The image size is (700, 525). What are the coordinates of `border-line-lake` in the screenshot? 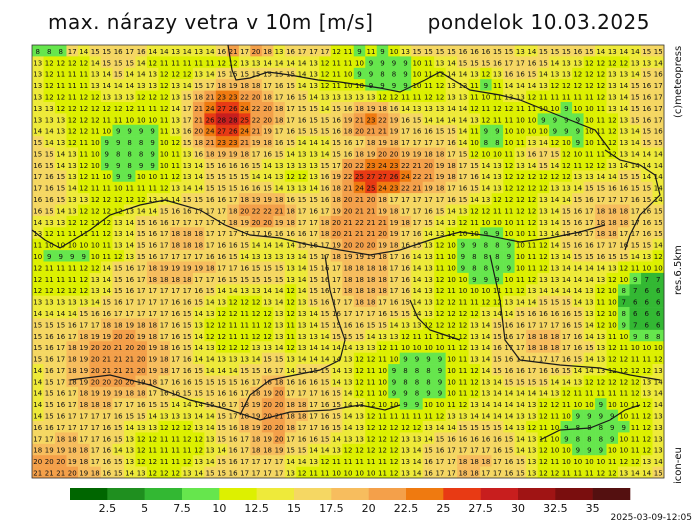 It's located at (435, 320).